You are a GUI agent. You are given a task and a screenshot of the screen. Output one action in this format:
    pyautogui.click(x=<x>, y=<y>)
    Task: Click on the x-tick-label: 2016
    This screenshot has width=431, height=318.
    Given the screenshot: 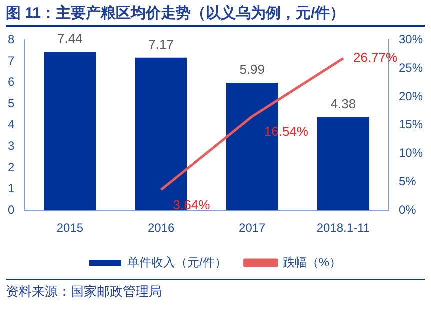 What is the action you would take?
    pyautogui.click(x=161, y=228)
    